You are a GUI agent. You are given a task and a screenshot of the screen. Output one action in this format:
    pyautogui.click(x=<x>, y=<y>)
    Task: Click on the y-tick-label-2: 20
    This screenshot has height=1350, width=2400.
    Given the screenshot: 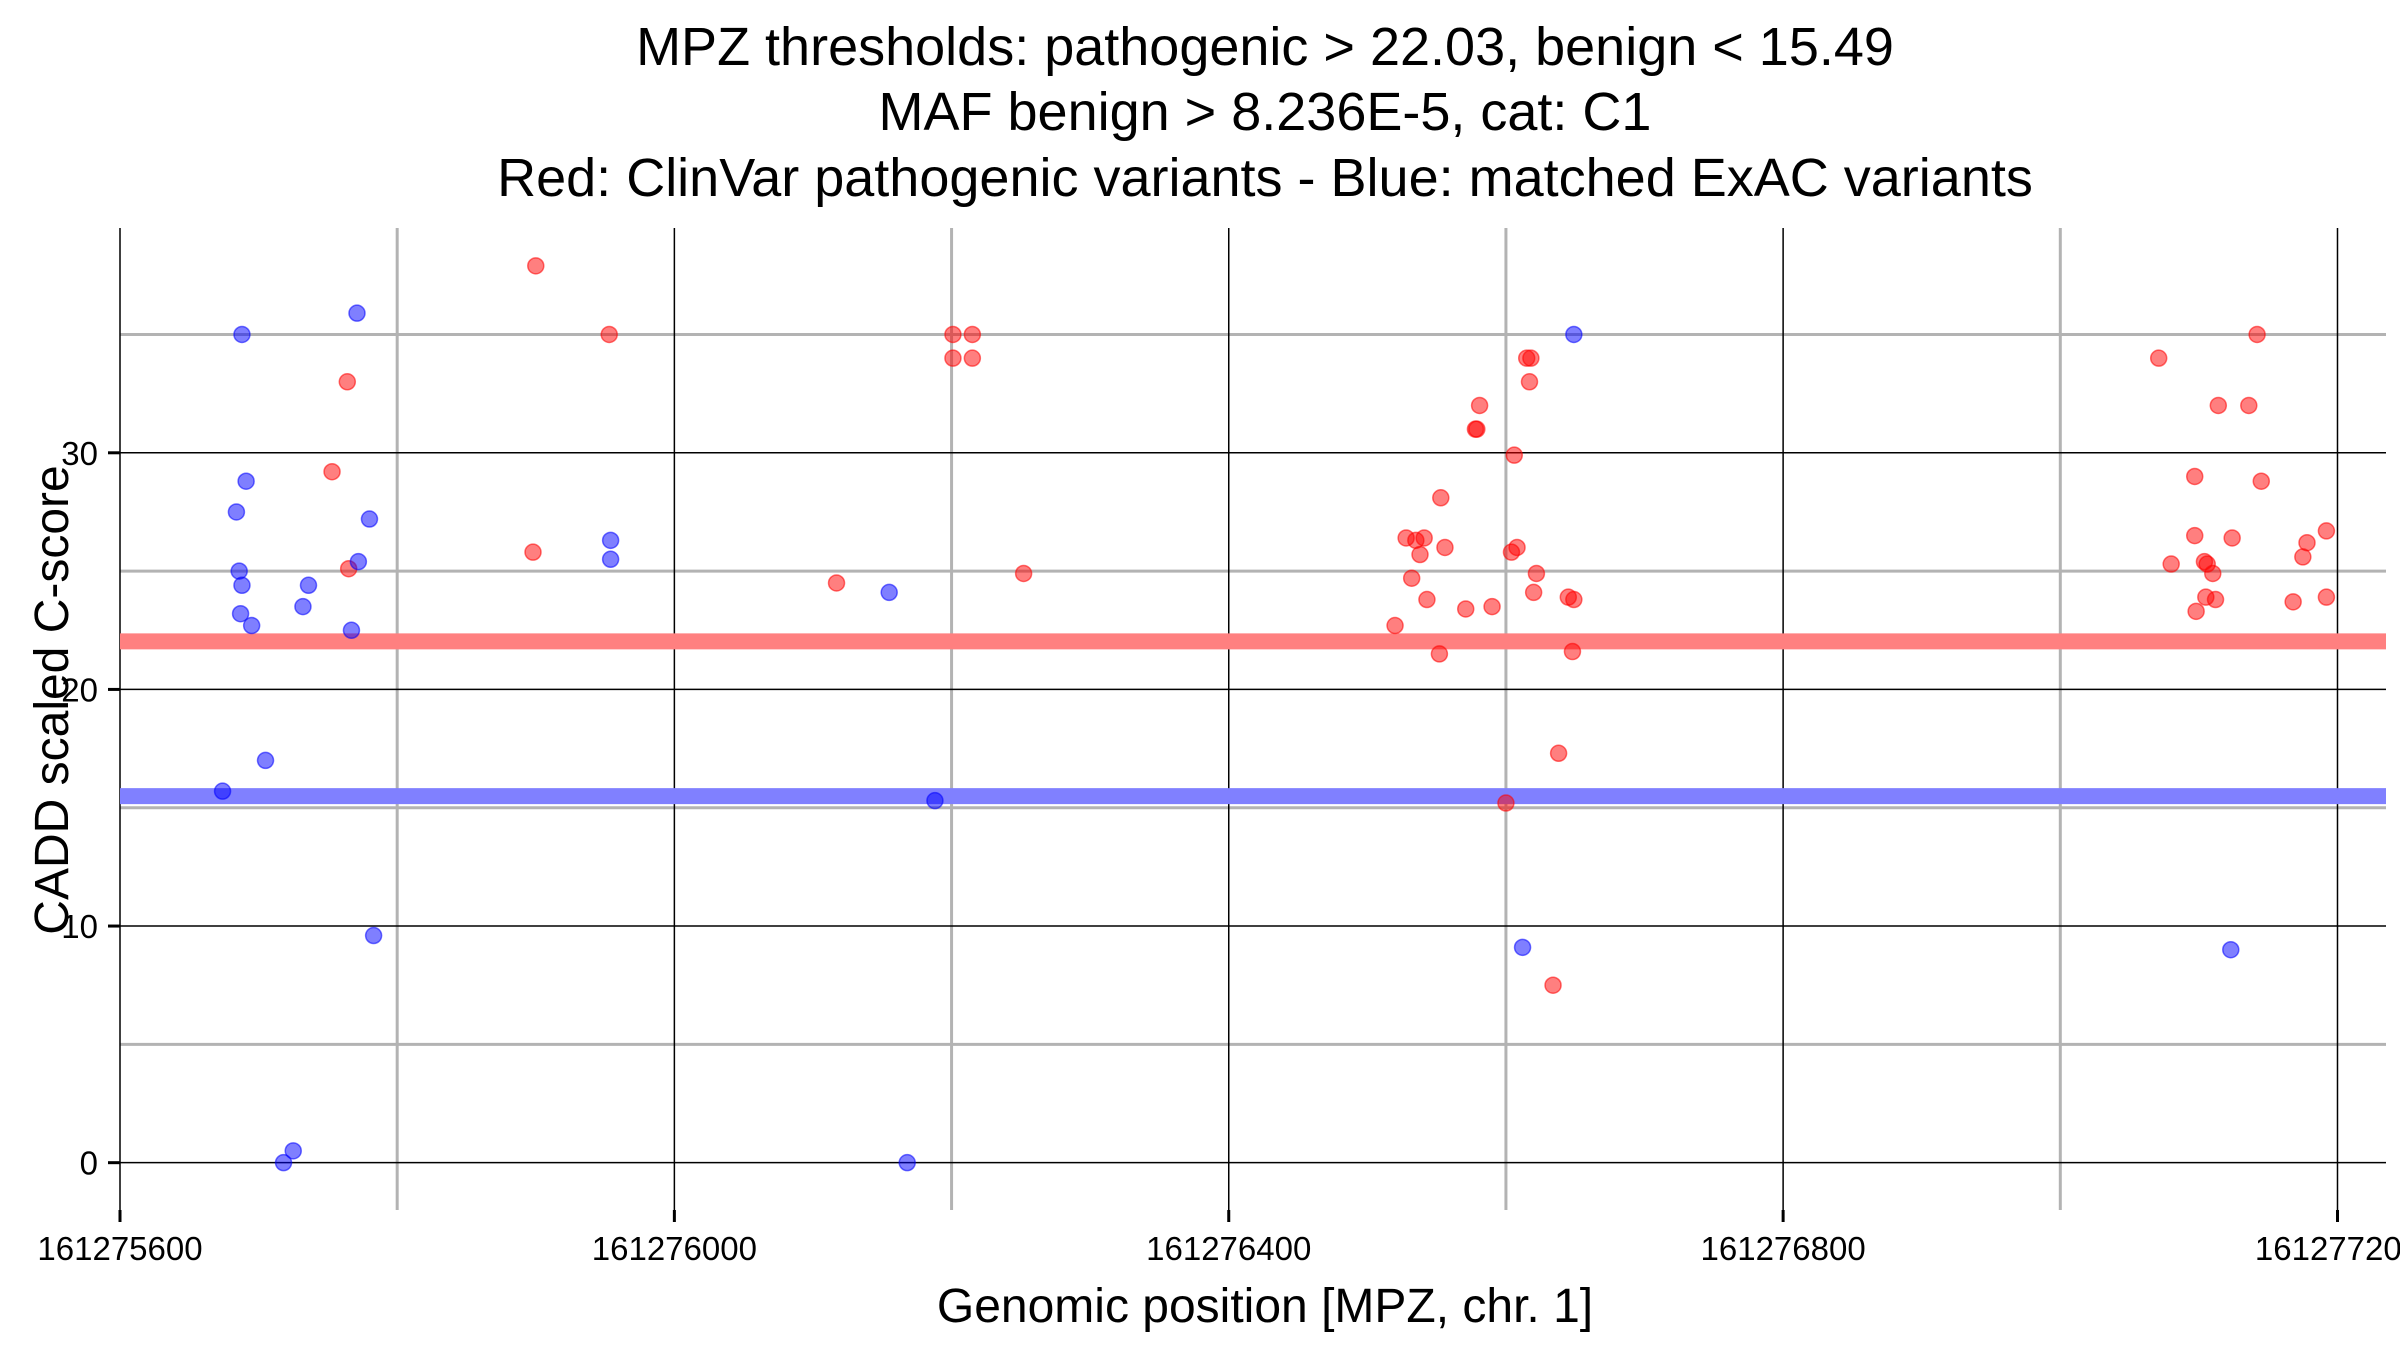 What is the action you would take?
    pyautogui.click(x=79, y=689)
    